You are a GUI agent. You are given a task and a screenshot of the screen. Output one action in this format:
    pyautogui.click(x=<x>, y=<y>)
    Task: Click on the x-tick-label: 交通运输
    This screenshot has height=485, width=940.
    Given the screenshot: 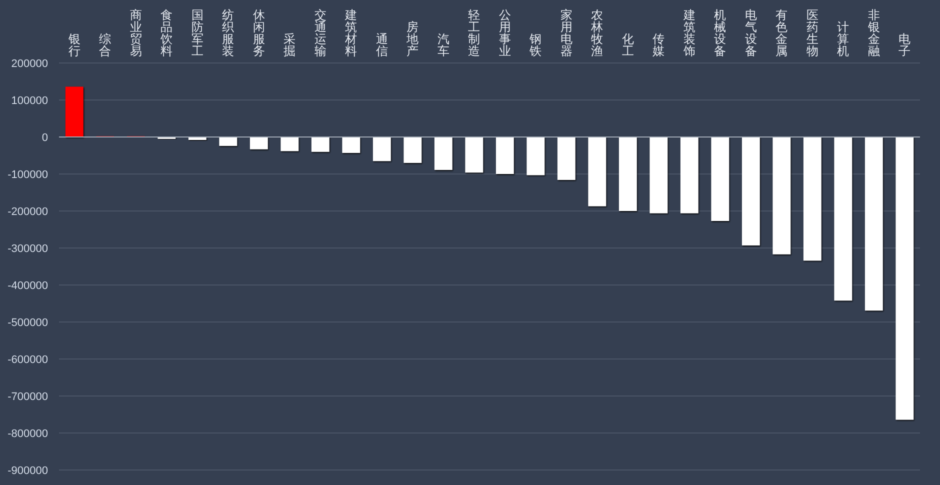 What is the action you would take?
    pyautogui.click(x=320, y=33)
    